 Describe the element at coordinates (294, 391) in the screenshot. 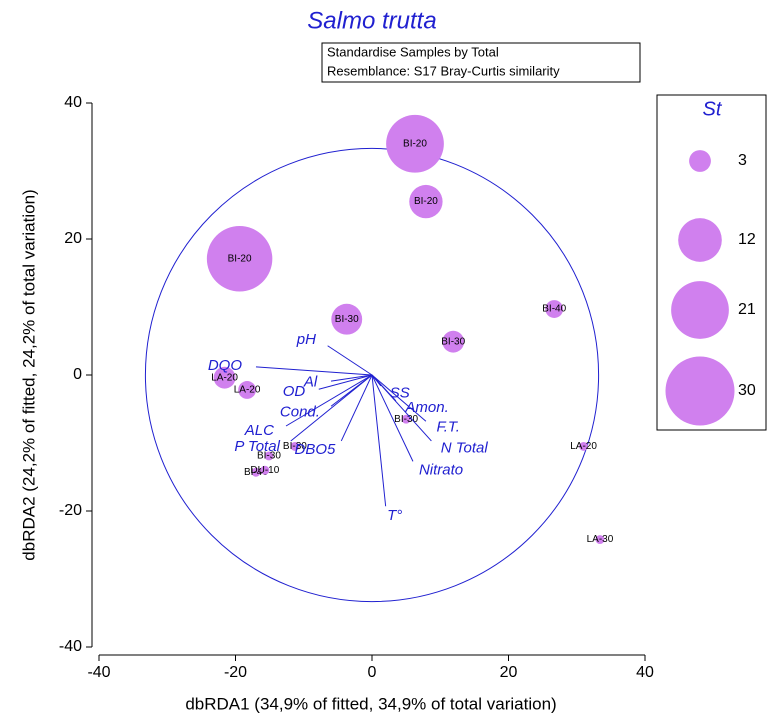

I see `vector-label: OD` at that location.